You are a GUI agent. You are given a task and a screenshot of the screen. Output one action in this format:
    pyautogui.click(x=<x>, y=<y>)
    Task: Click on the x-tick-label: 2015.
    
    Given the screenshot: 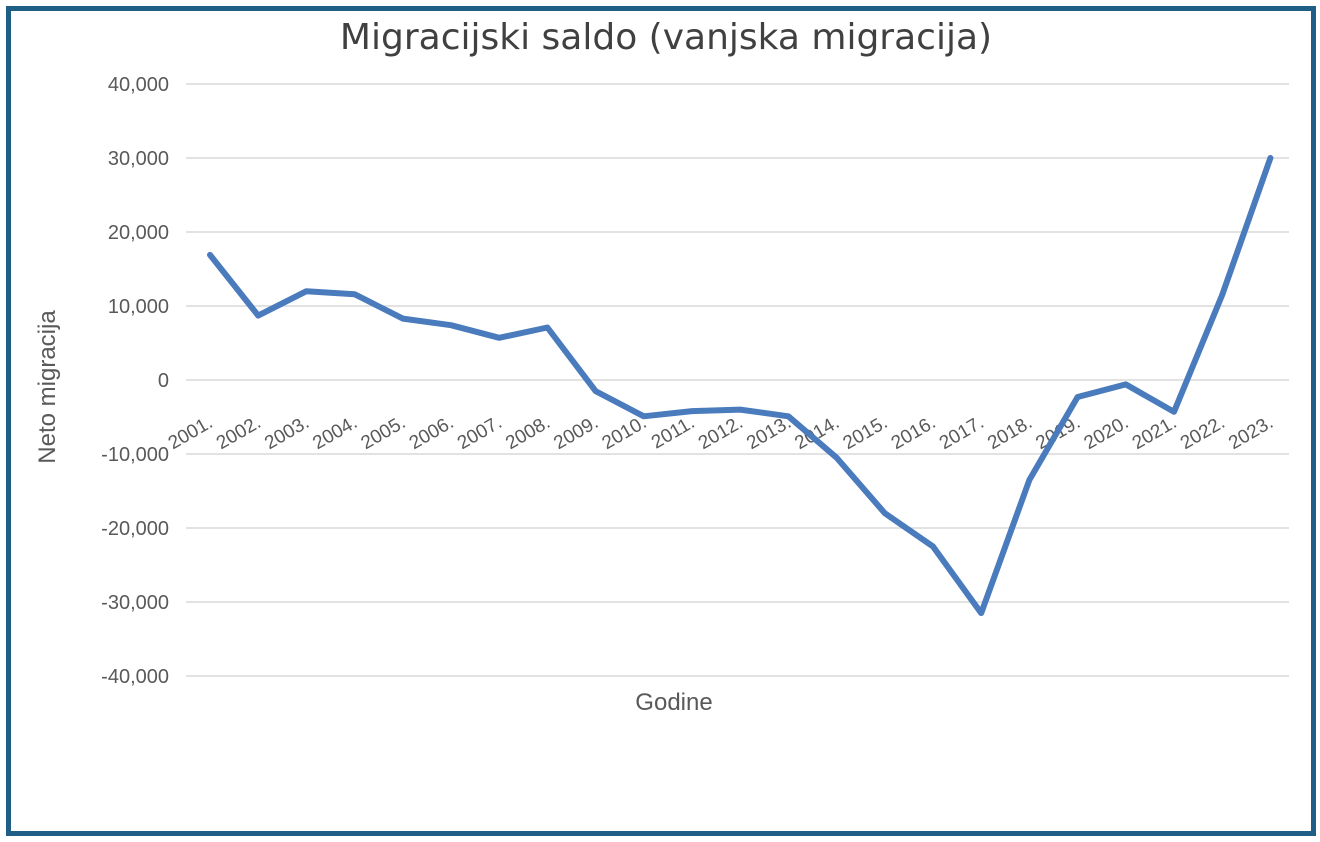 What is the action you would take?
    pyautogui.click(x=866, y=433)
    